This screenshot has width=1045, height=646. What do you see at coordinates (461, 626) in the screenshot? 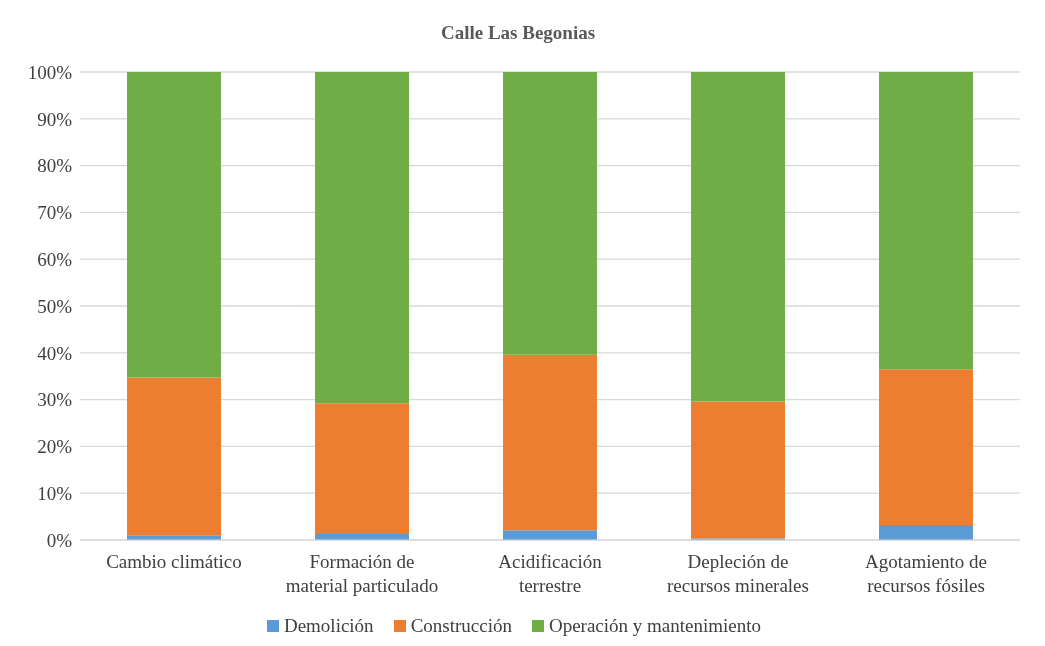
I see `legend-label: Construcción` at bounding box center [461, 626].